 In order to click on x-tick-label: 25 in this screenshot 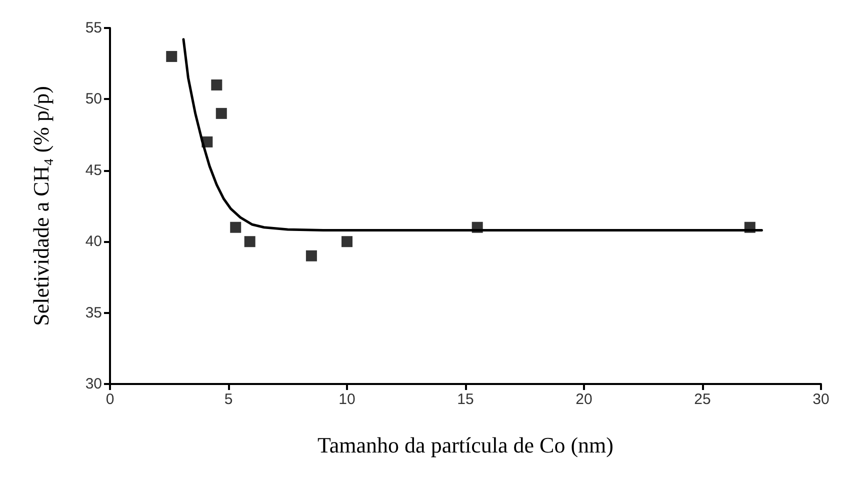, I will do `click(702, 399)`.